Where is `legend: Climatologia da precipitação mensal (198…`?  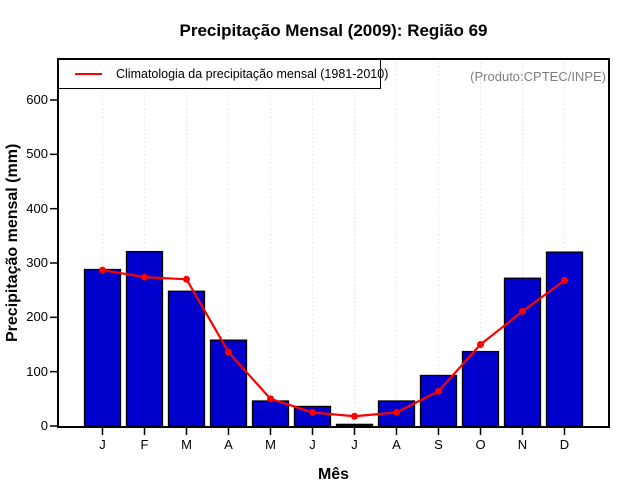 legend: Climatologia da precipitação mensal (198… is located at coordinates (223, 74).